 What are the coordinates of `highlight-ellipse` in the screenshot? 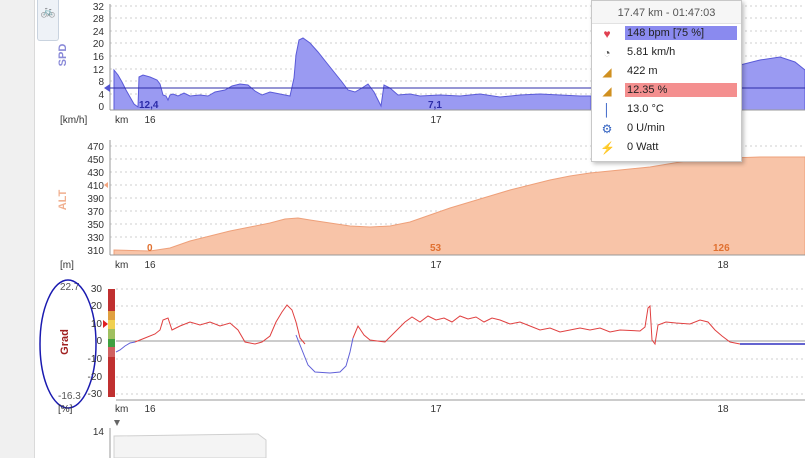 It's located at (68, 344).